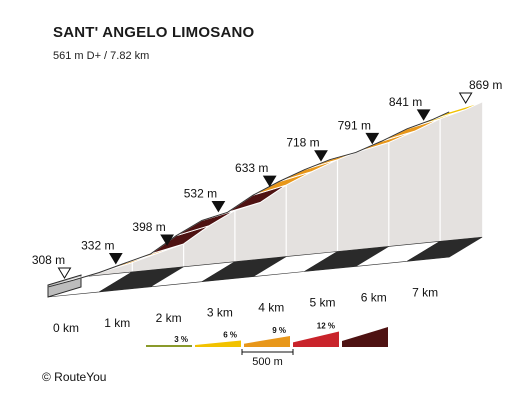  Describe the element at coordinates (374, 297) in the screenshot. I see `x-tick-label: 6 km` at that location.